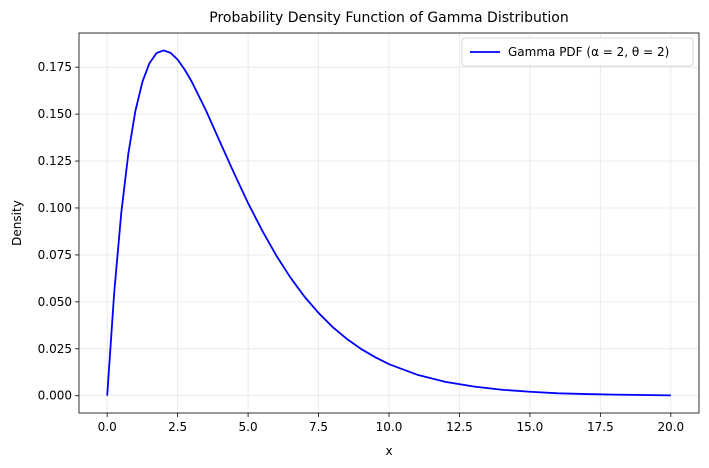 The image size is (709, 468). I want to click on legend-box, so click(577, 52).